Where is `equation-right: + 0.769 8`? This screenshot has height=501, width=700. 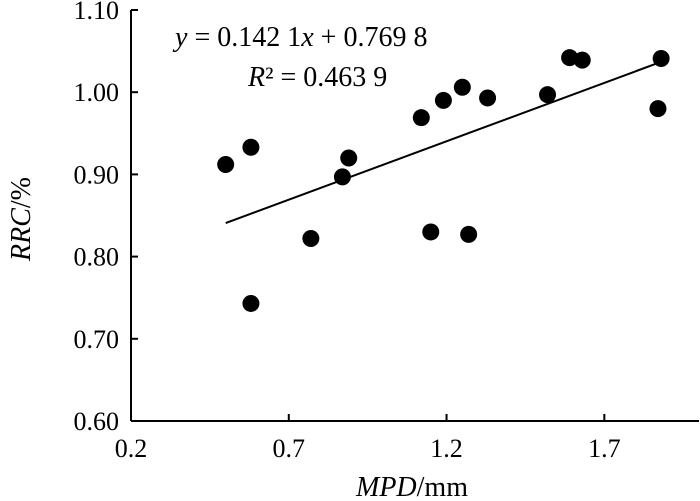
equation-right: + 0.769 8 is located at coordinates (371, 37).